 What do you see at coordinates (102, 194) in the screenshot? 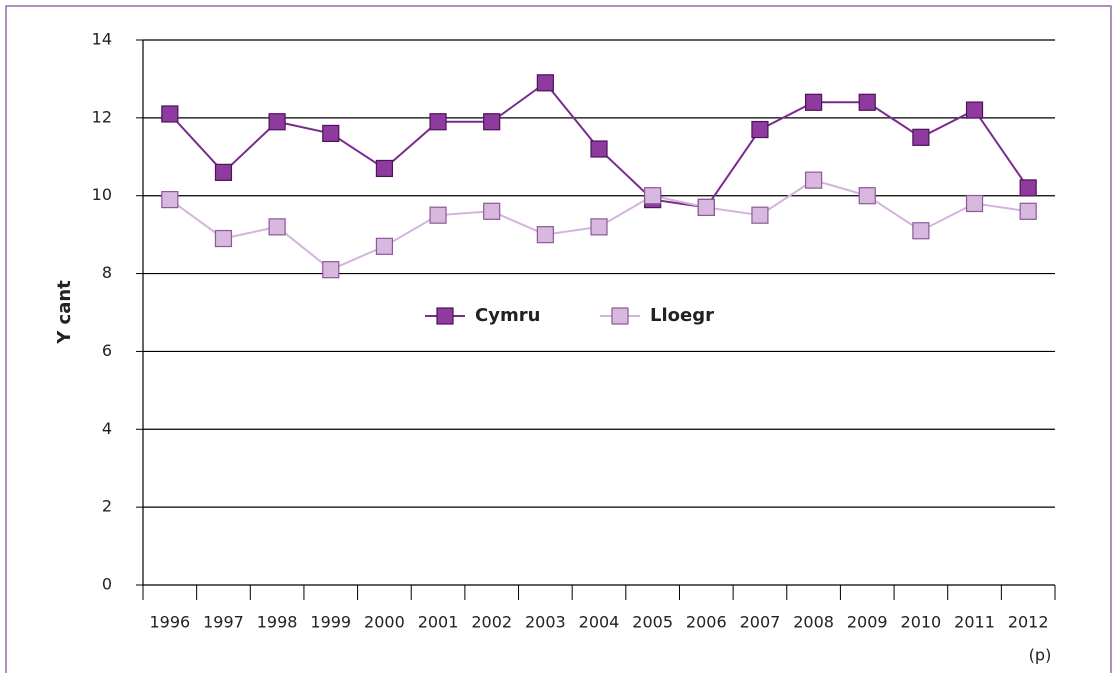
I see `y-tick-label: 10` at bounding box center [102, 194].